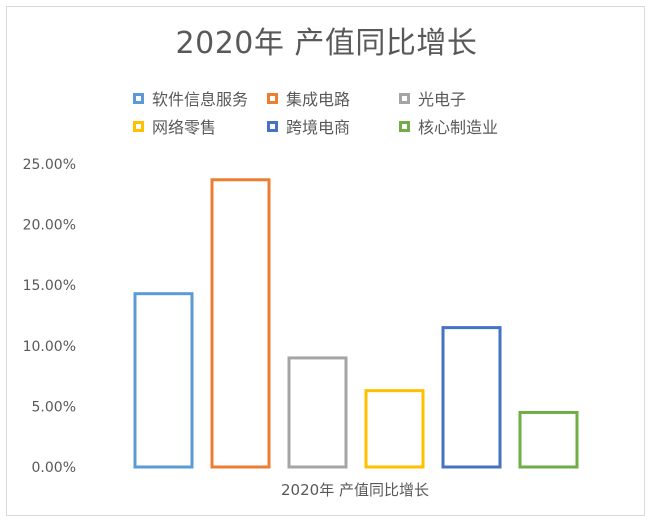 This screenshot has width=653, height=524. I want to click on y-tick-label: 5.00%, so click(54, 407).